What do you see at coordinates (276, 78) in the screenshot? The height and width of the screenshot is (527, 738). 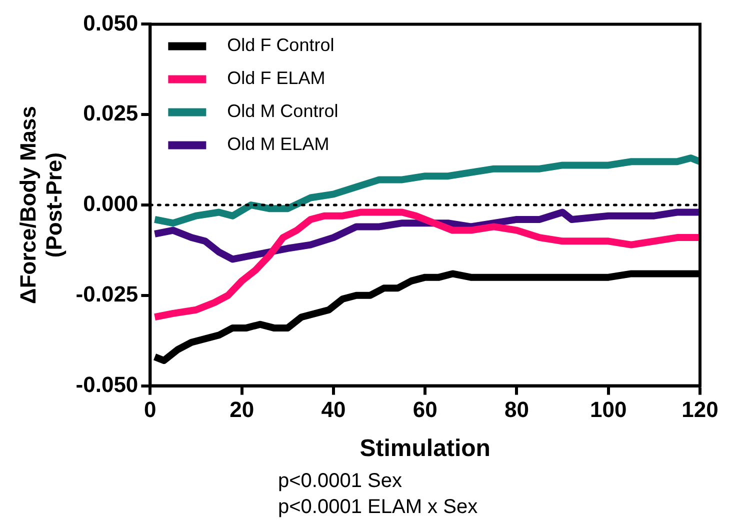 I see `legend-label: Old F ELAM` at bounding box center [276, 78].